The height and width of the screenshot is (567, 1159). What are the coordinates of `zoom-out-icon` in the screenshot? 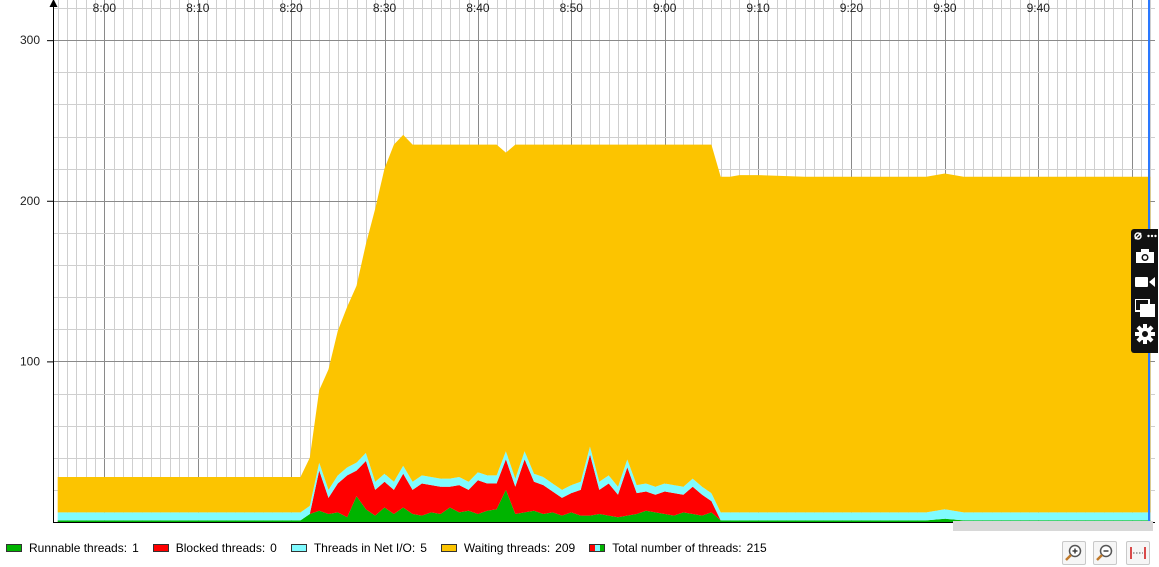 It's located at (1104, 552).